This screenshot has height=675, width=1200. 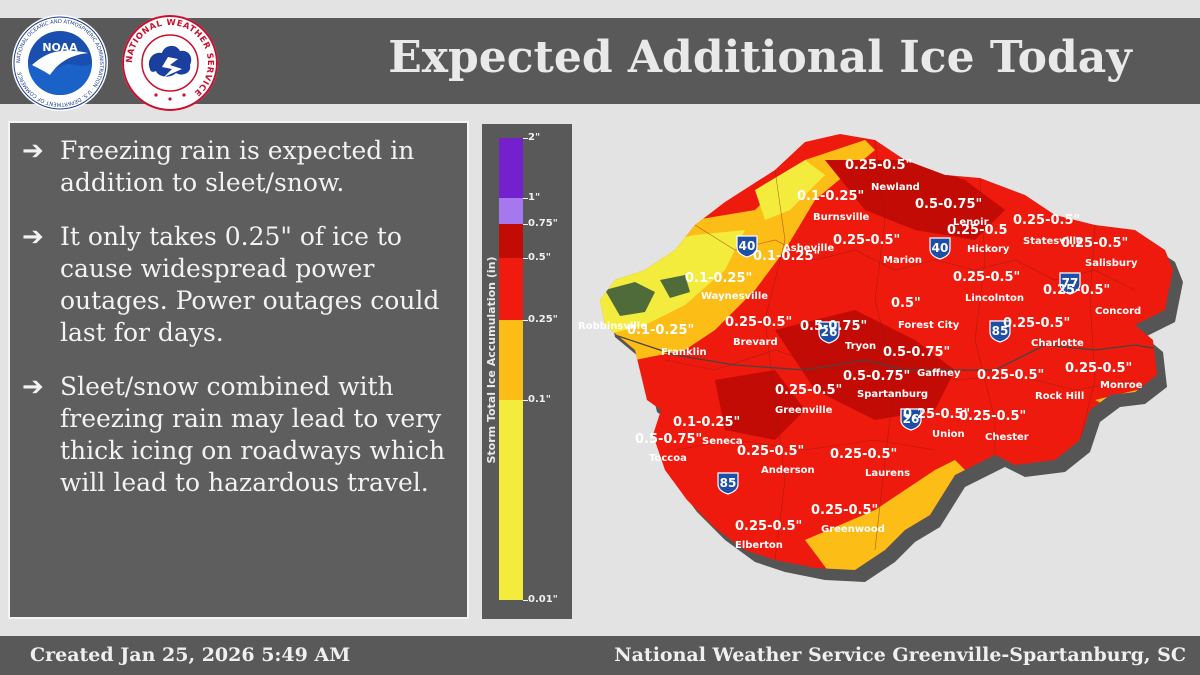 What do you see at coordinates (543, 599) in the screenshot?
I see `legend-tick: 0.01"` at bounding box center [543, 599].